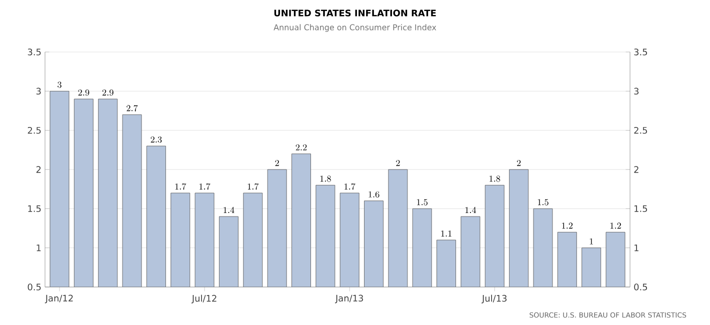 The image size is (710, 325). Describe the element at coordinates (34, 287) in the screenshot. I see `y-tick-label: 0.5` at that location.